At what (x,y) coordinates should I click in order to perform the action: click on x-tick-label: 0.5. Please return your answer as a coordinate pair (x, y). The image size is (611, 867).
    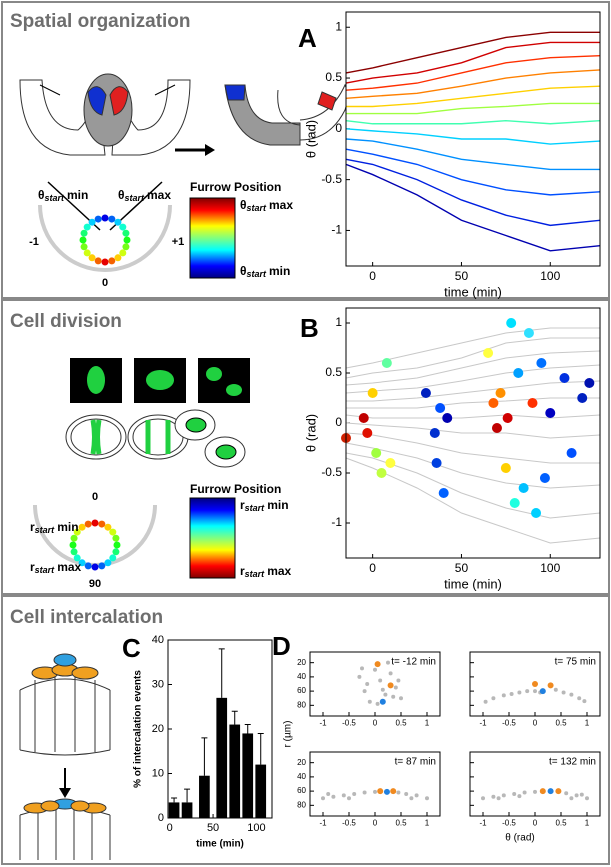
    Looking at the image, I should click on (401, 822).